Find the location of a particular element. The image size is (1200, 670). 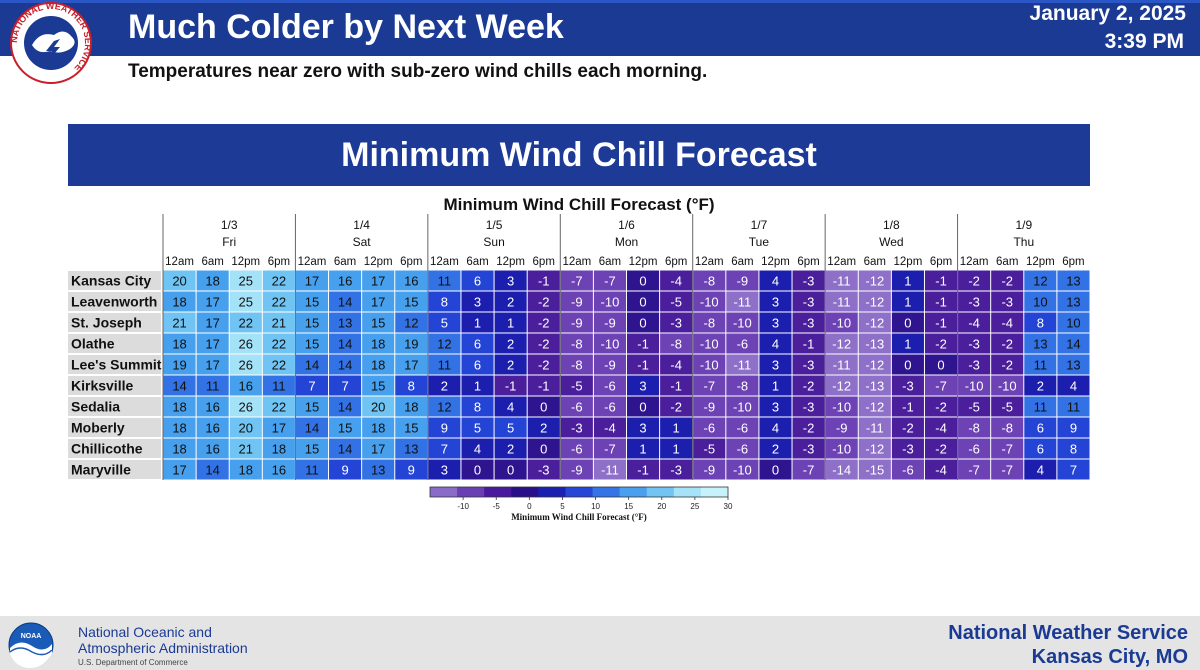

location-label: St. Joseph is located at coordinates (106, 323).